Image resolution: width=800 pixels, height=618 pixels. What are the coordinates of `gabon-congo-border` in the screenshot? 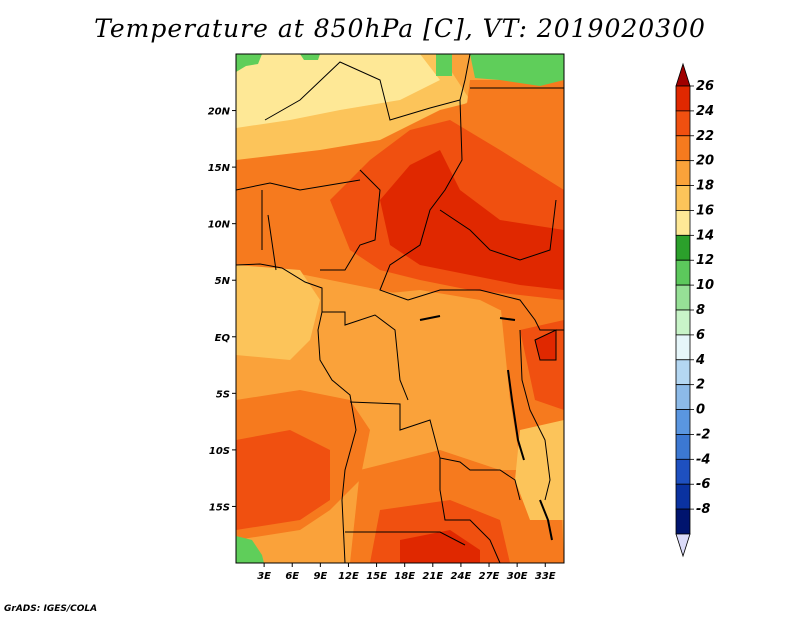 It's located at (365, 356).